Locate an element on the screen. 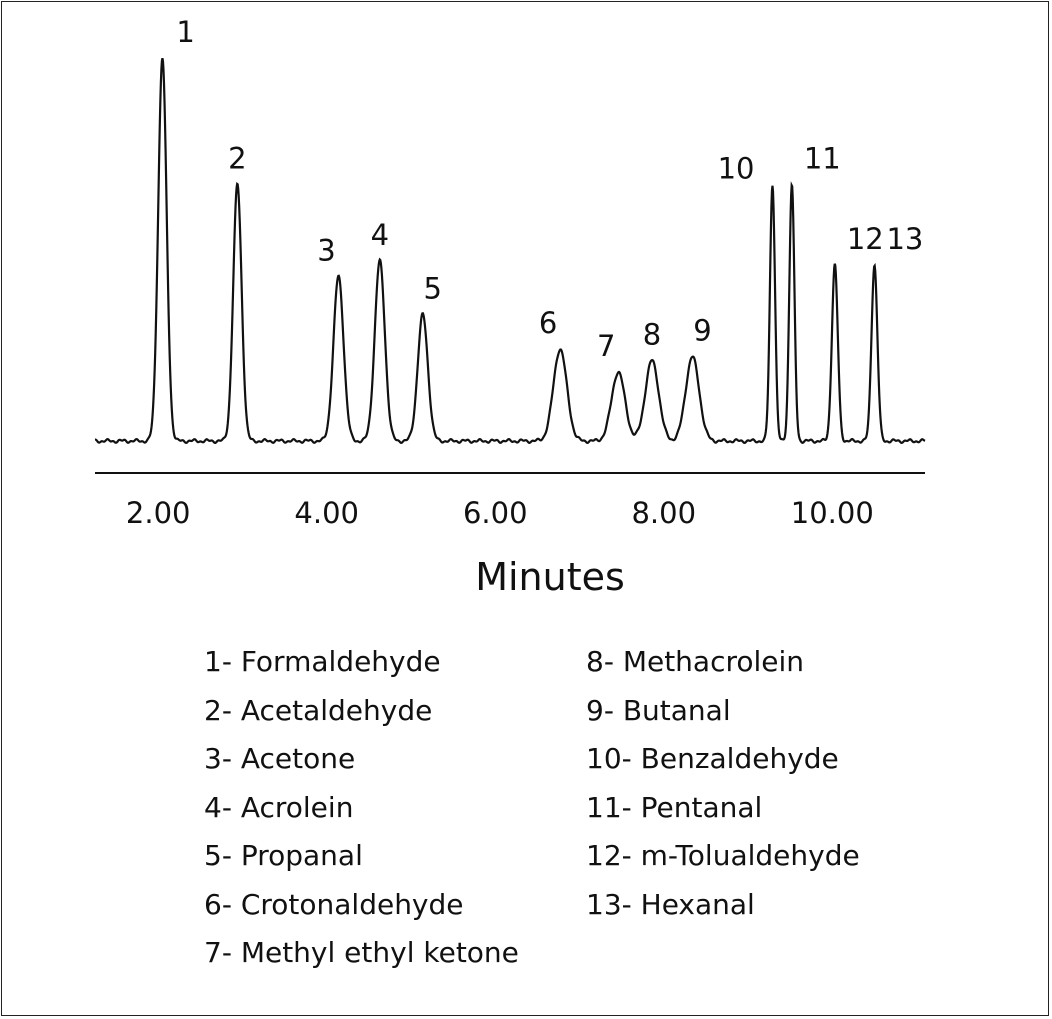 This screenshot has height=1019, width=1052. peak-label-3: 3 is located at coordinates (326, 250).